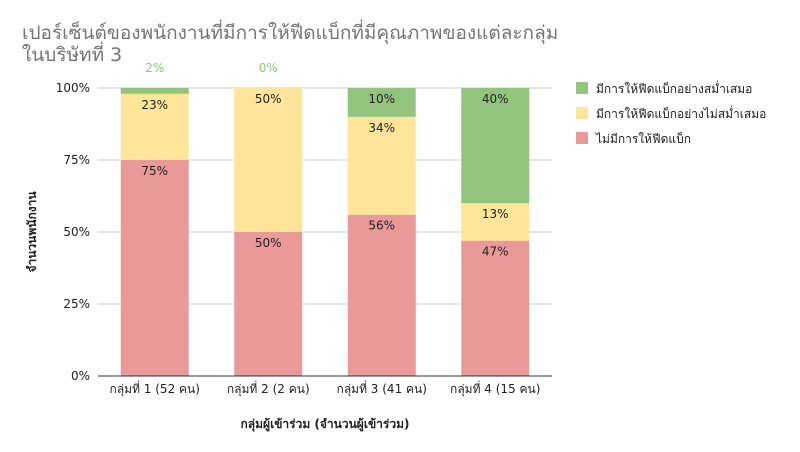 The image size is (800, 452). Describe the element at coordinates (154, 171) in the screenshot. I see `data-label: 75%` at that location.